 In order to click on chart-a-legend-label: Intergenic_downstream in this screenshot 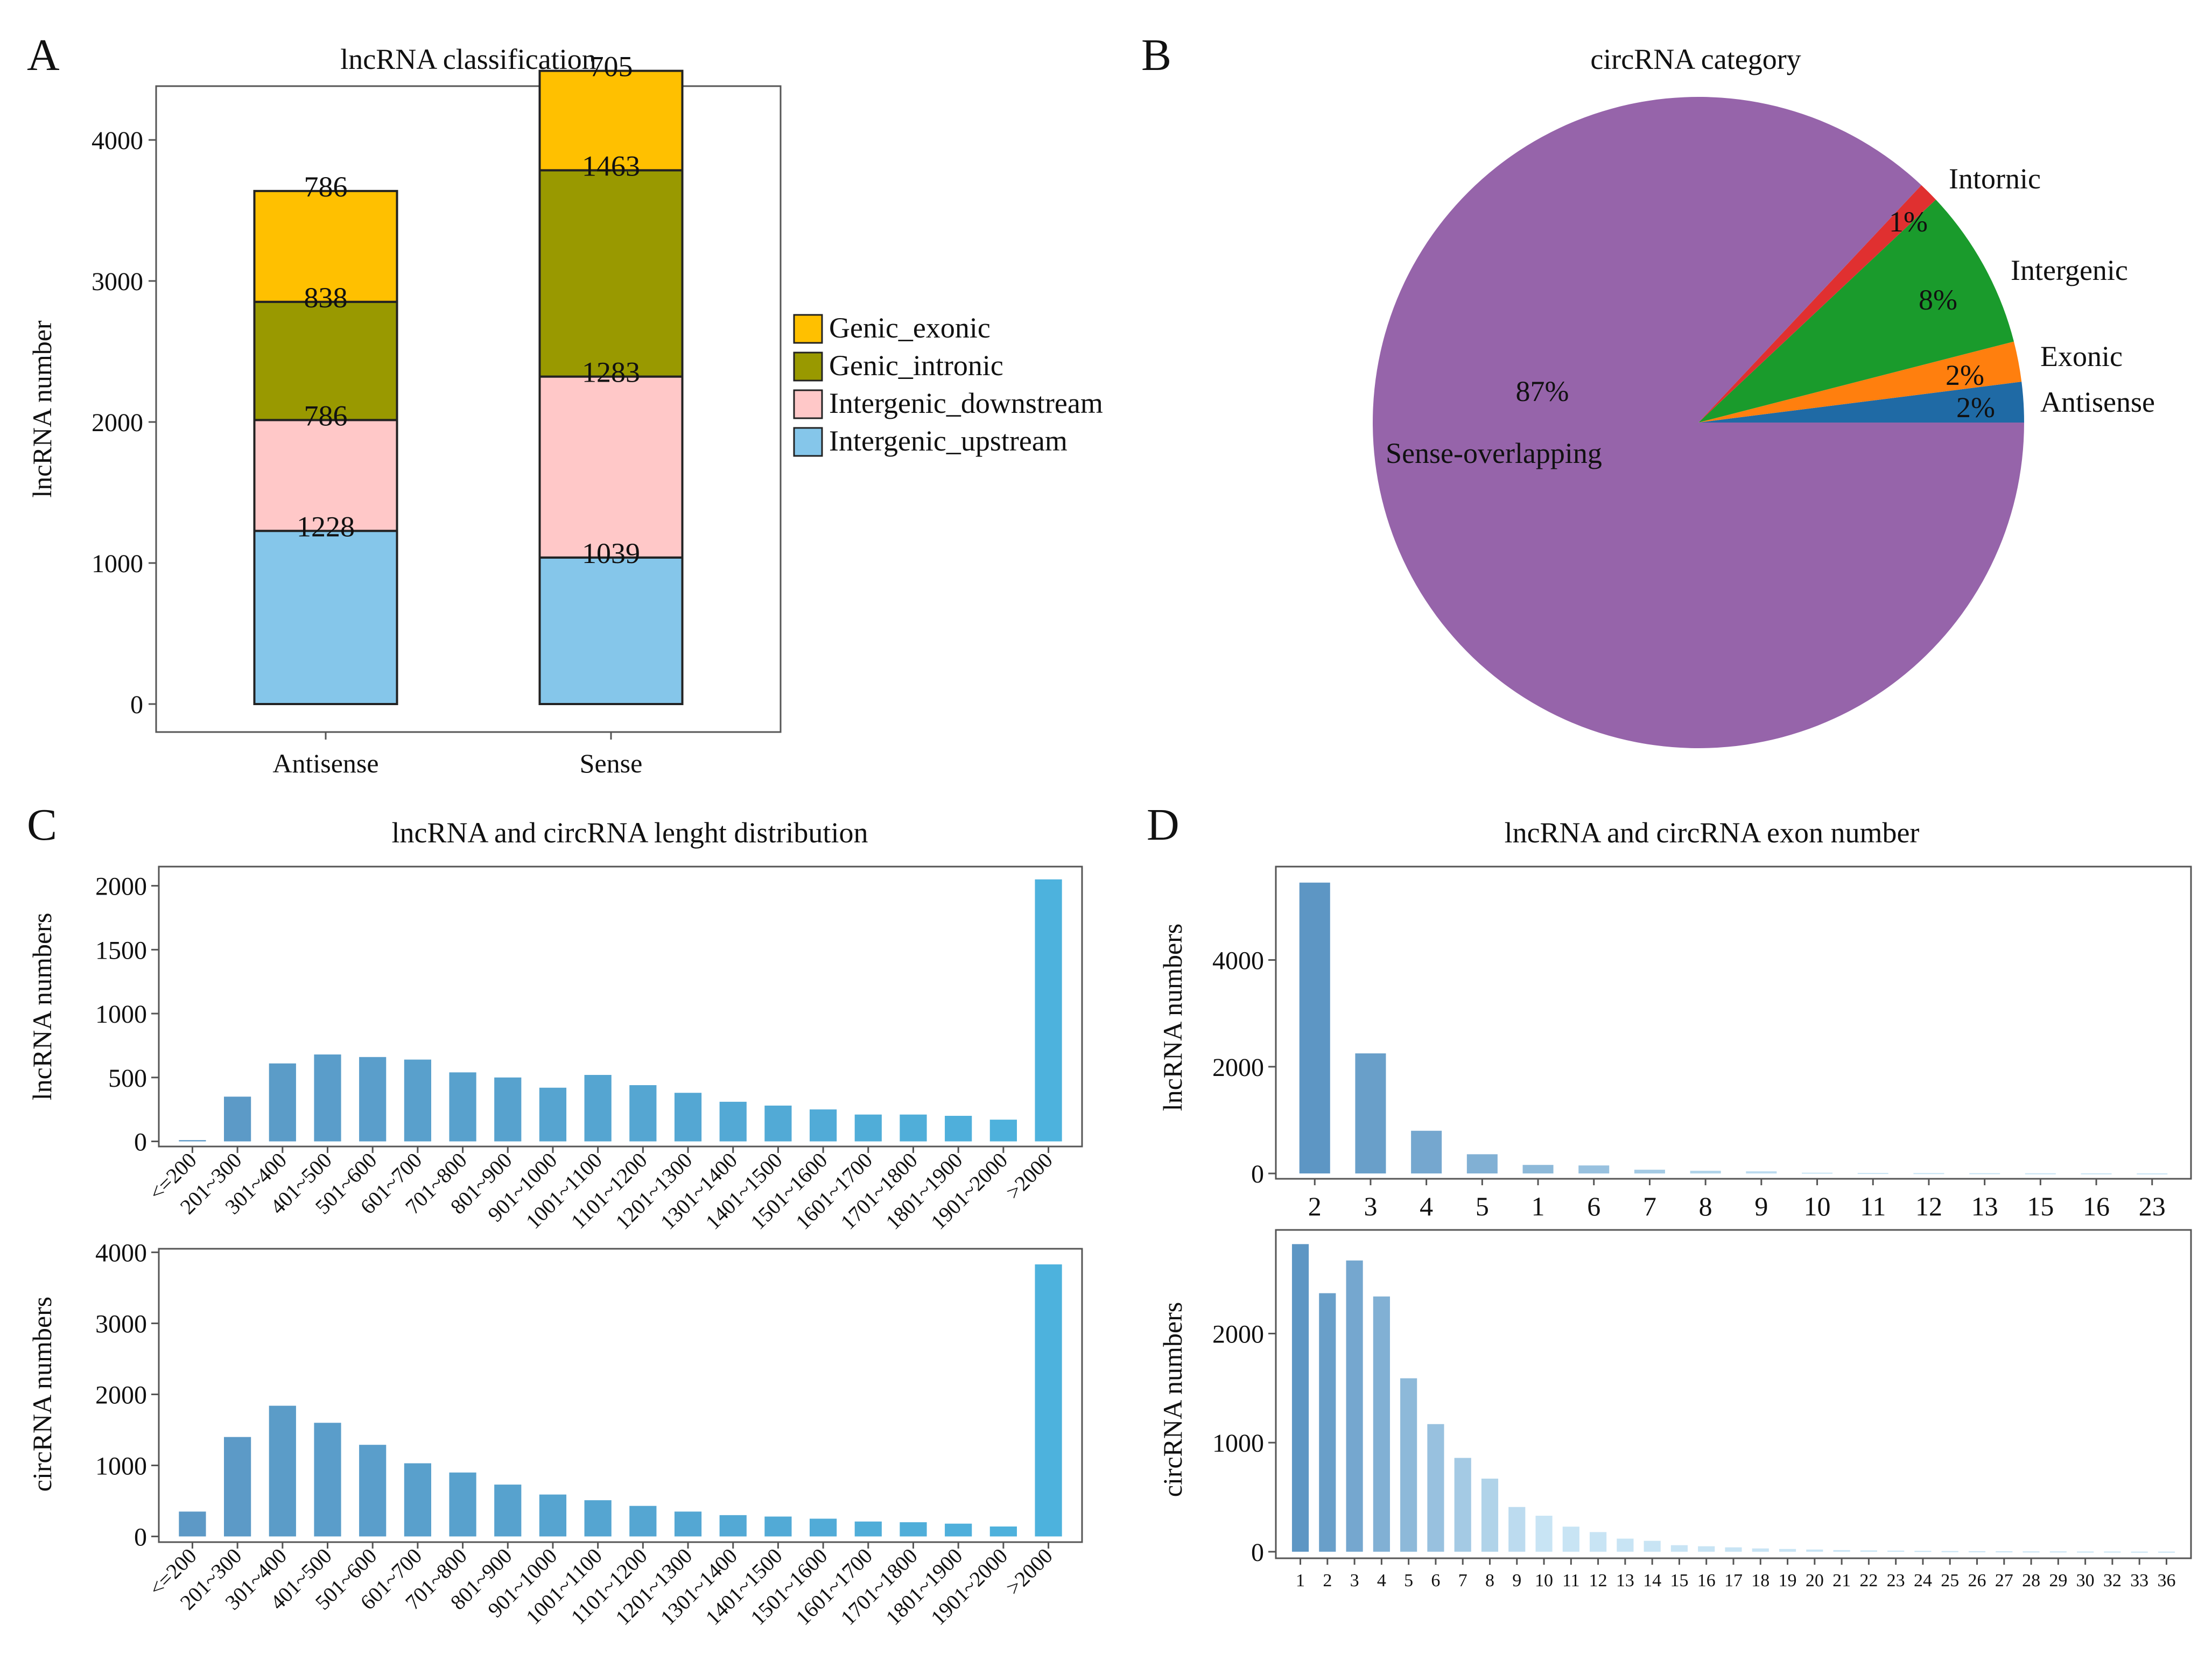, I will do `click(966, 403)`.